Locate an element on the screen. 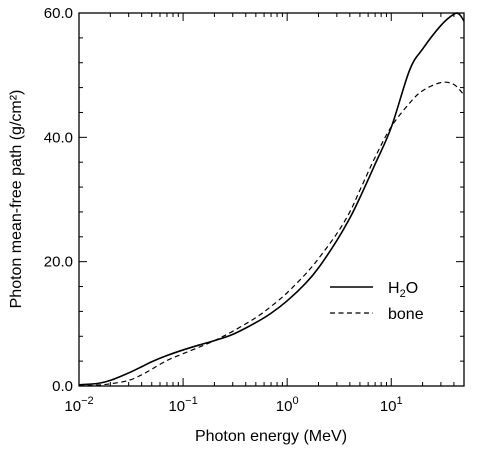  x-tick-label: 10¹ is located at coordinates (391, 405).